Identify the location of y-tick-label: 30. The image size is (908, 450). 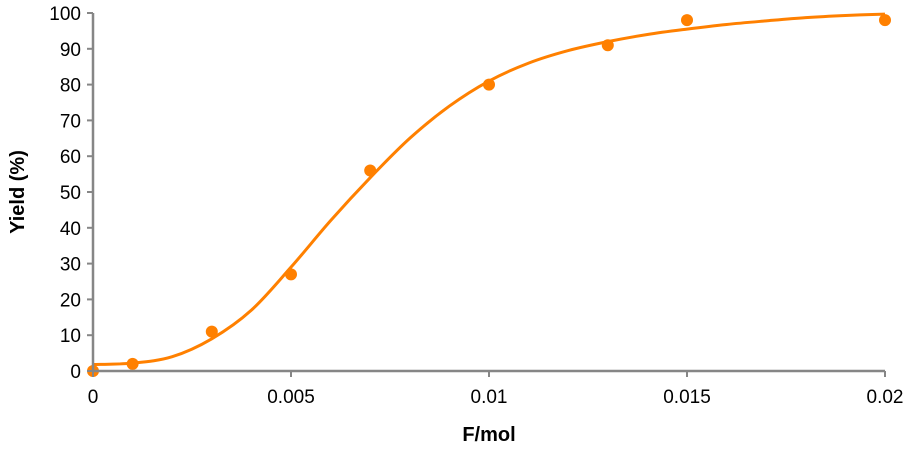
(70, 265).